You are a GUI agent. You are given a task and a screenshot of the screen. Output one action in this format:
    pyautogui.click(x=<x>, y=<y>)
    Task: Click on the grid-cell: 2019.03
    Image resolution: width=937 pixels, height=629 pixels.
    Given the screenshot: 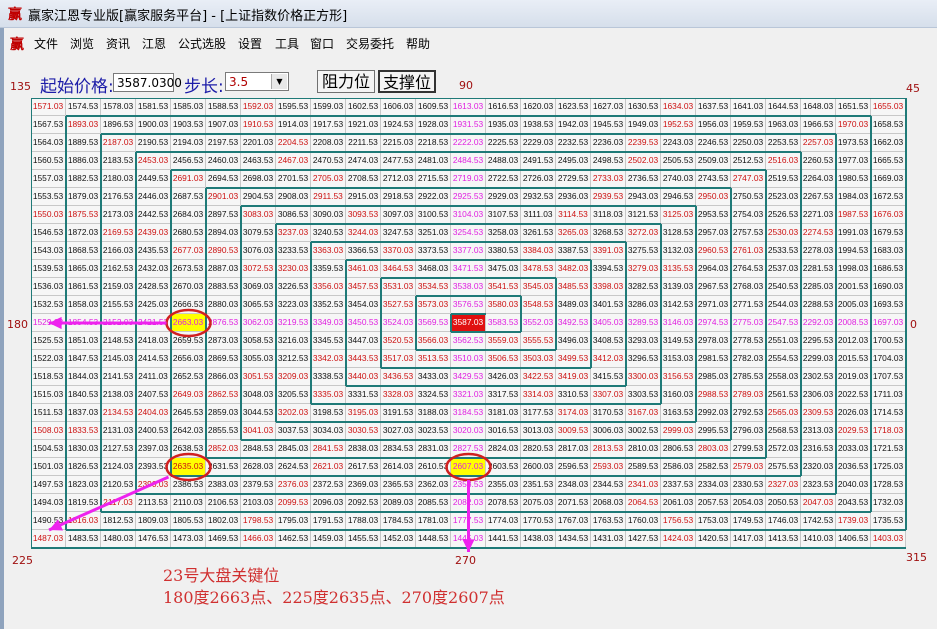 What is the action you would take?
    pyautogui.click(x=853, y=377)
    